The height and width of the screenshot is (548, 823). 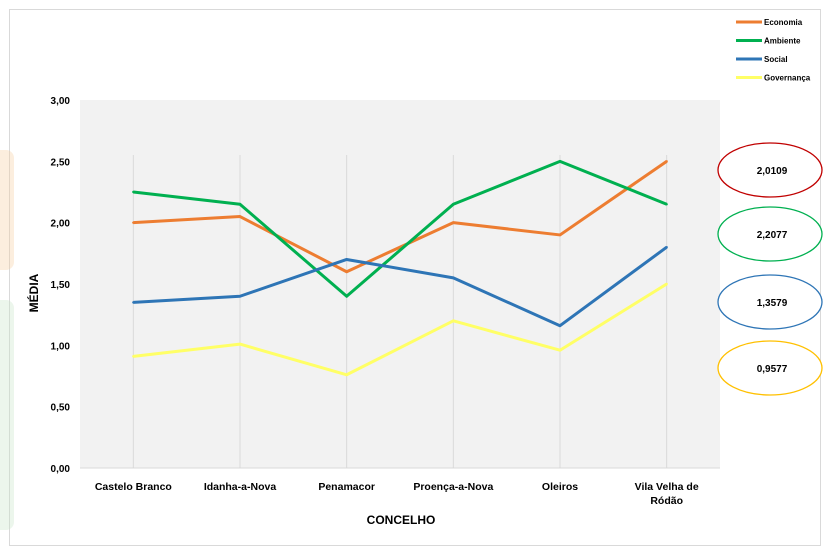 I want to click on legend-label: Governança, so click(x=787, y=78).